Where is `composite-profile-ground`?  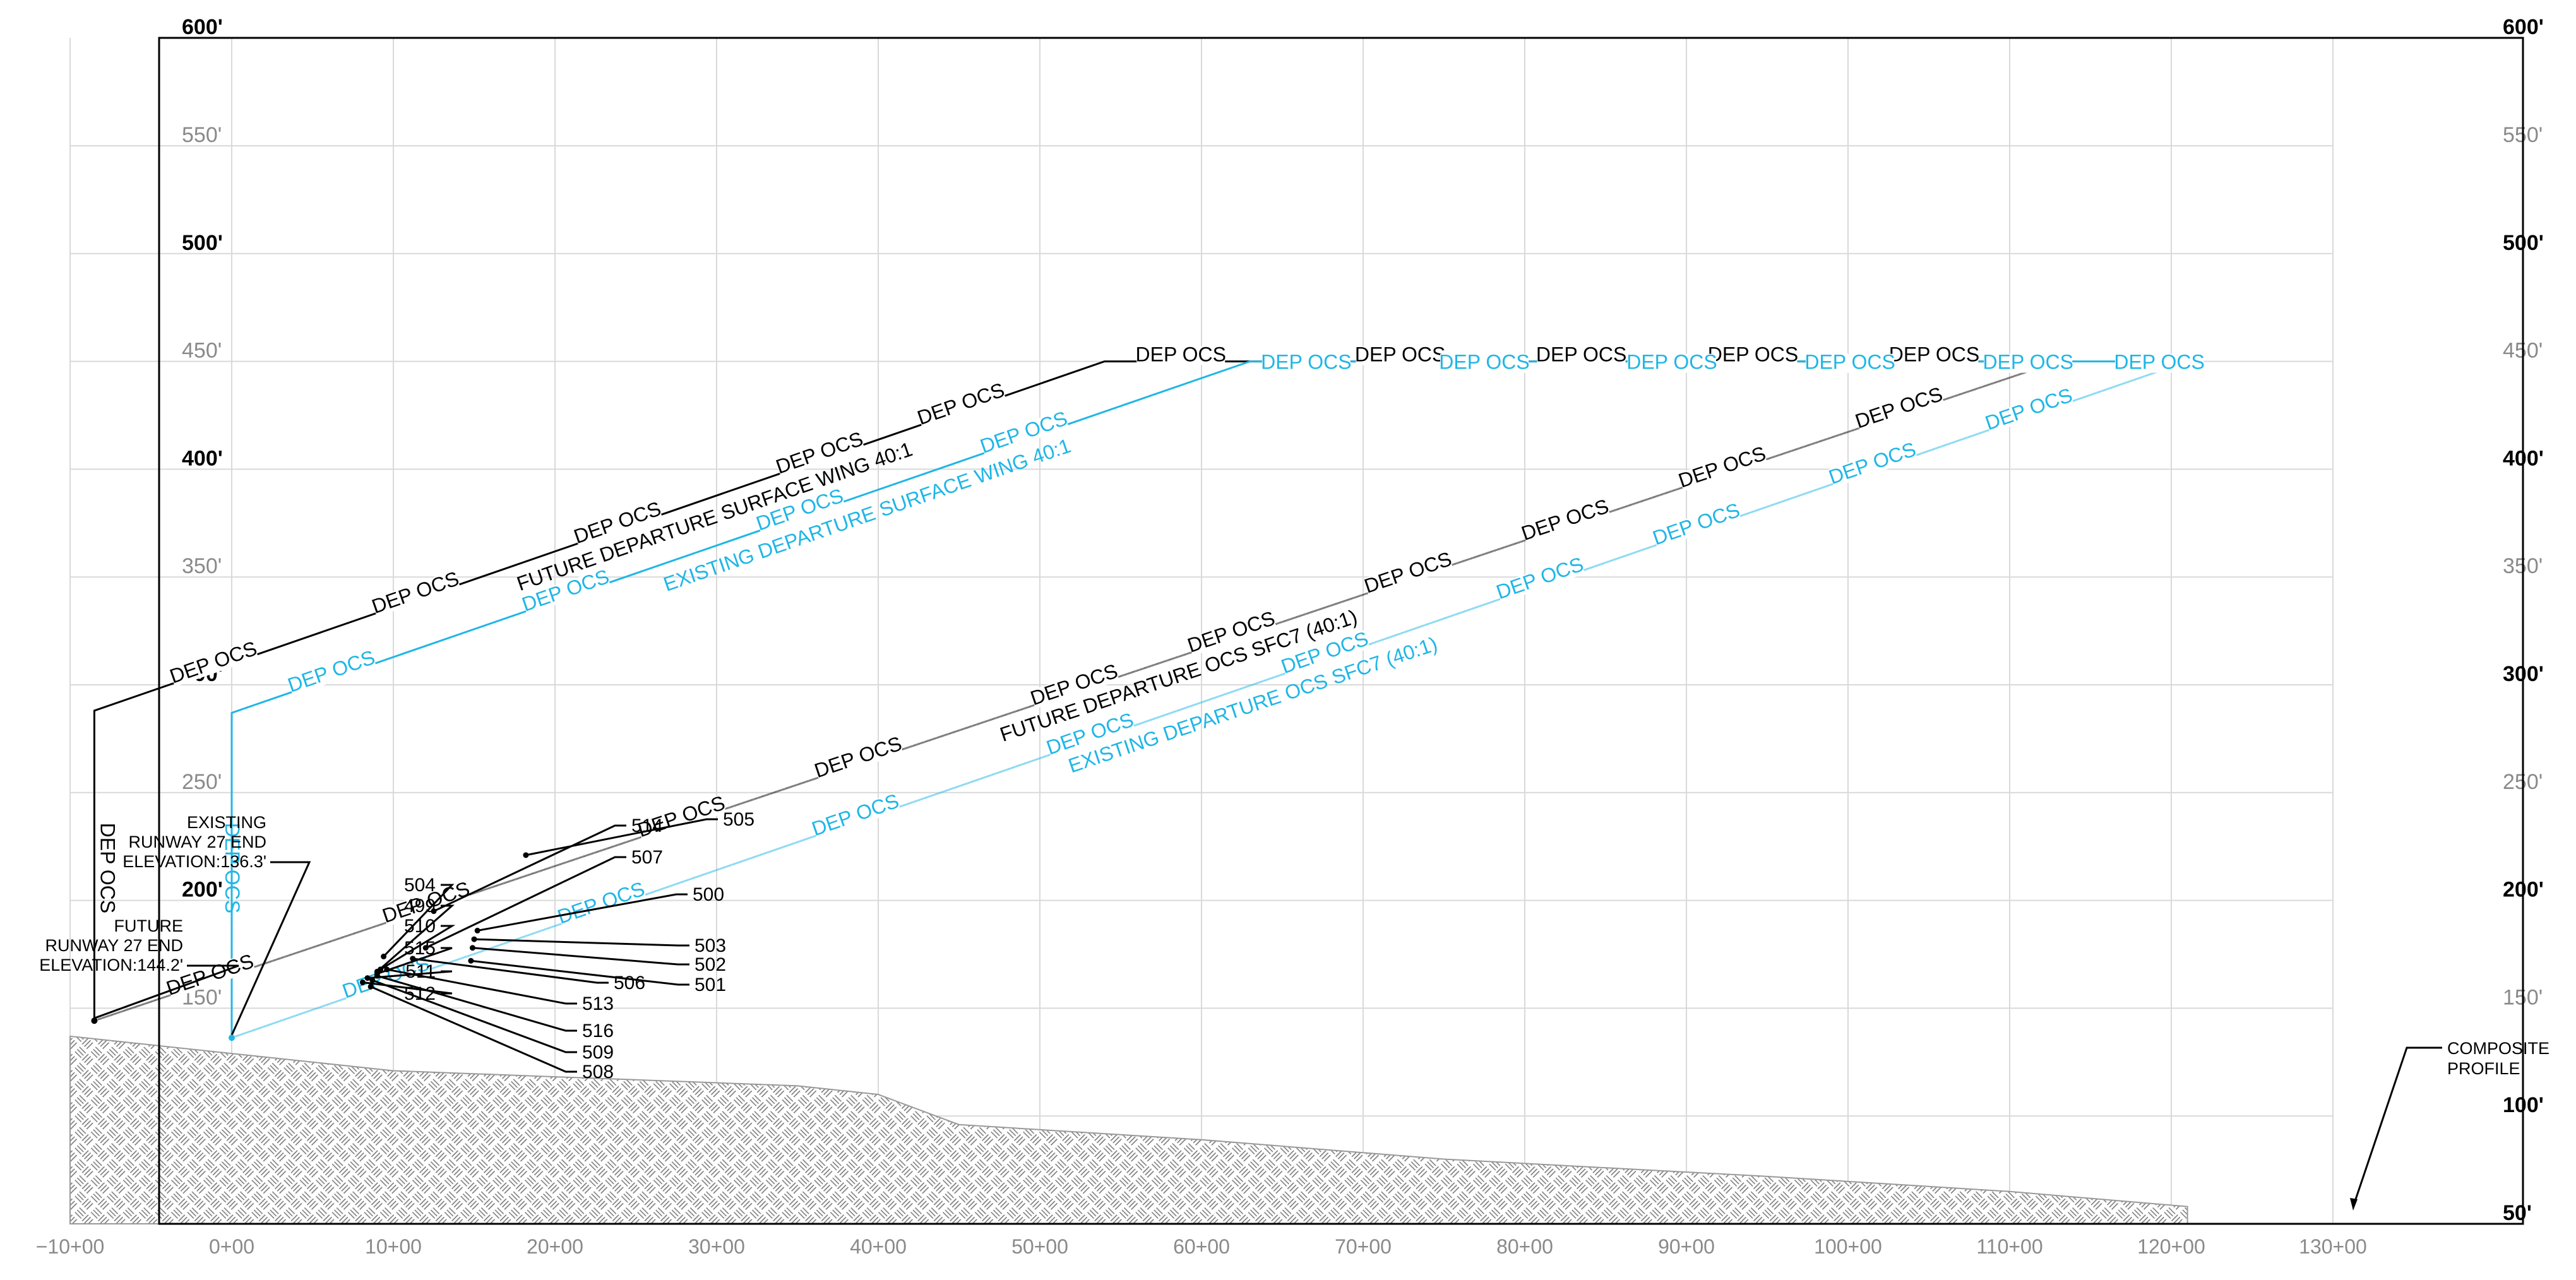
composite-profile-ground is located at coordinates (1128, 1129).